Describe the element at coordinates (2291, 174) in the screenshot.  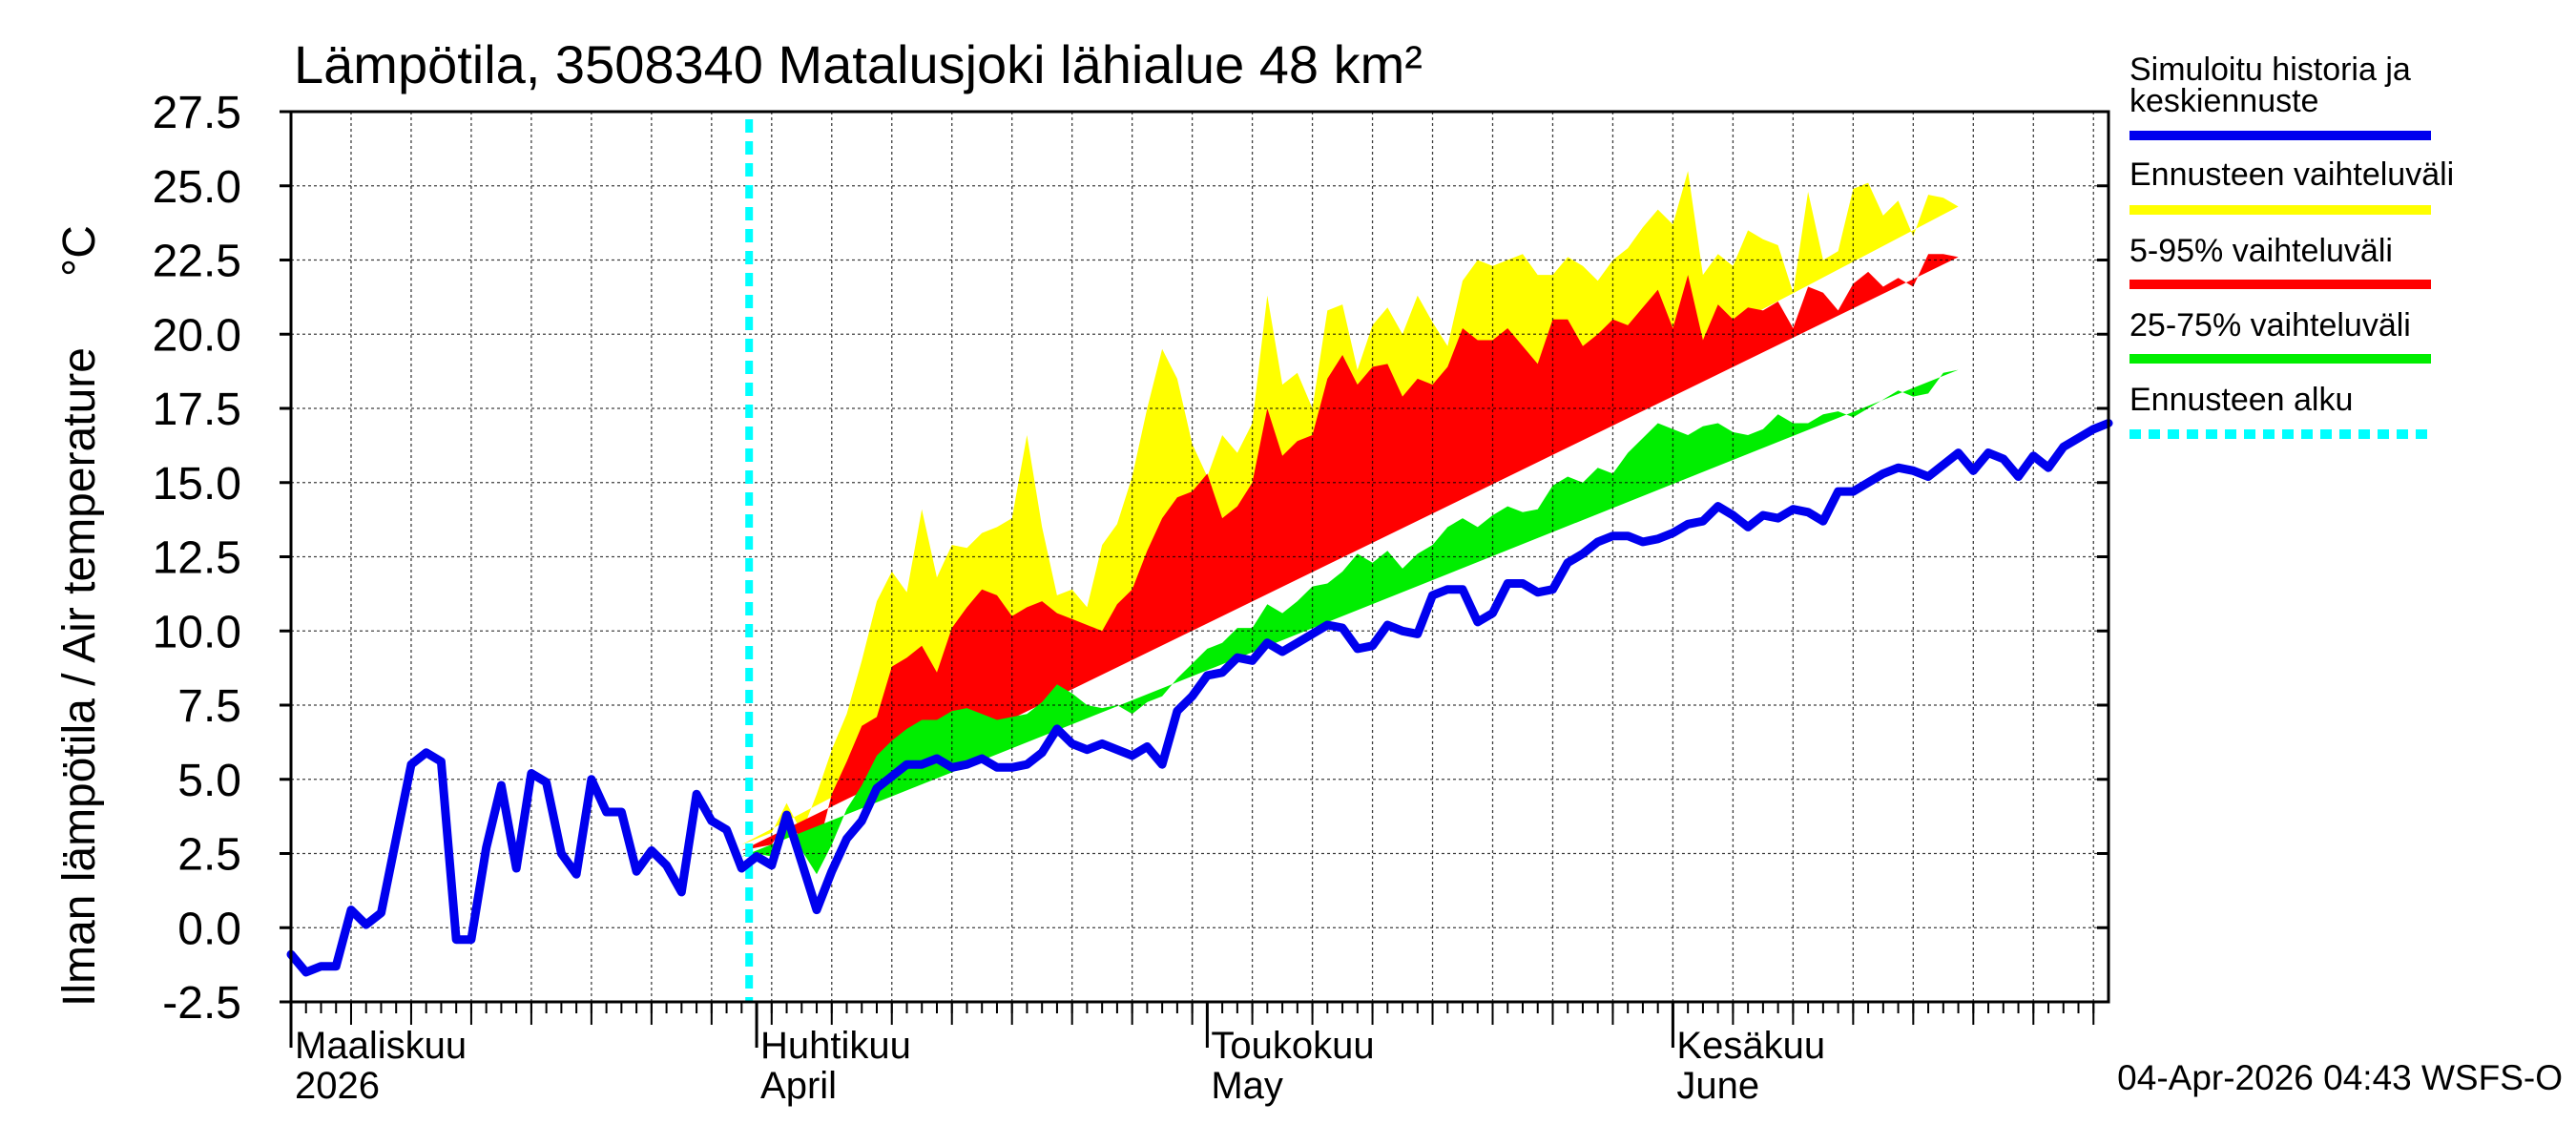
I see `legend-label-1: Ennusteen vaihteluväli` at that location.